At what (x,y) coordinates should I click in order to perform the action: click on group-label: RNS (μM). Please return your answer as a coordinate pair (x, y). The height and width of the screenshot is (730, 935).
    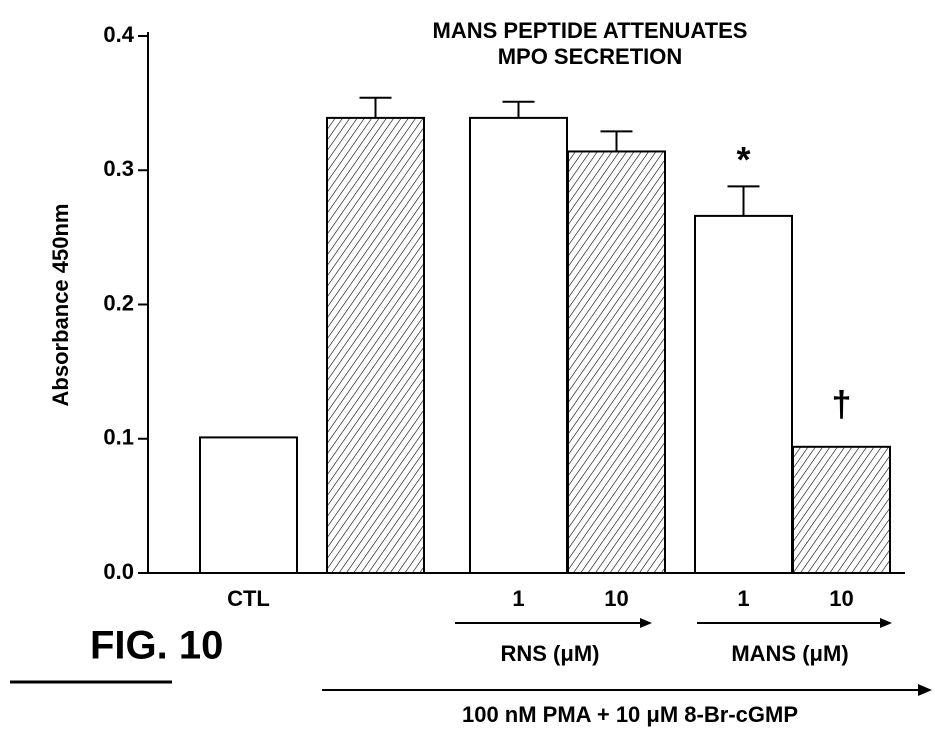
    Looking at the image, I should click on (550, 653).